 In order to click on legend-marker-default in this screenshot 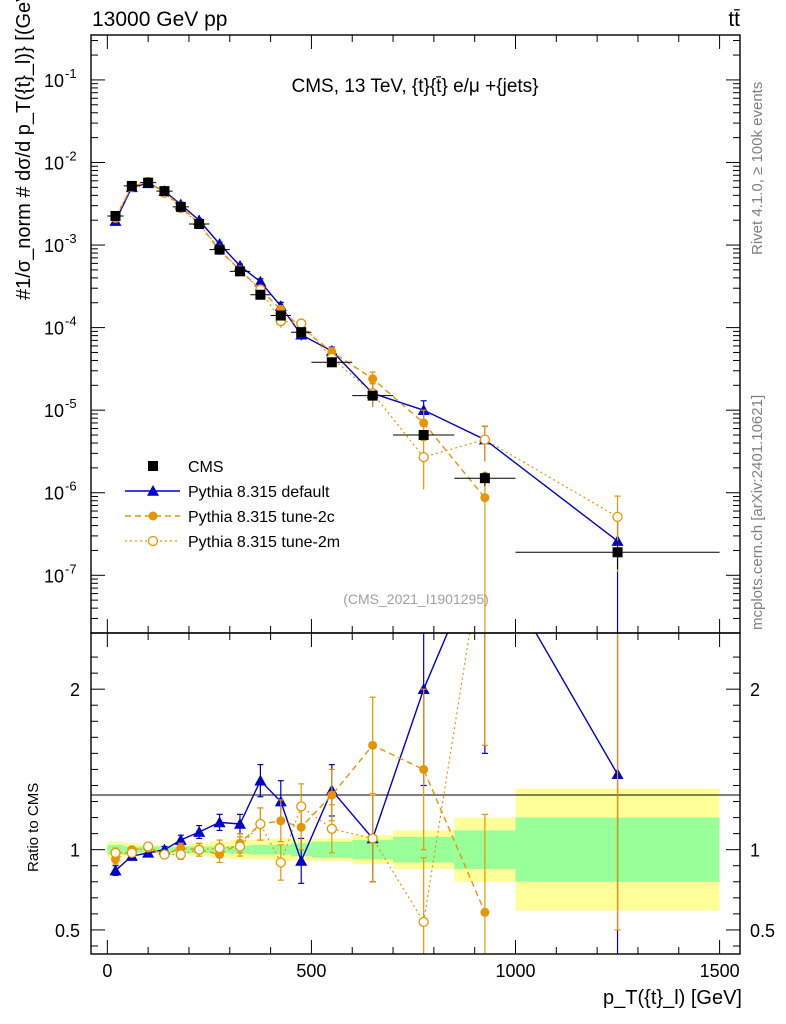, I will do `click(153, 490)`.